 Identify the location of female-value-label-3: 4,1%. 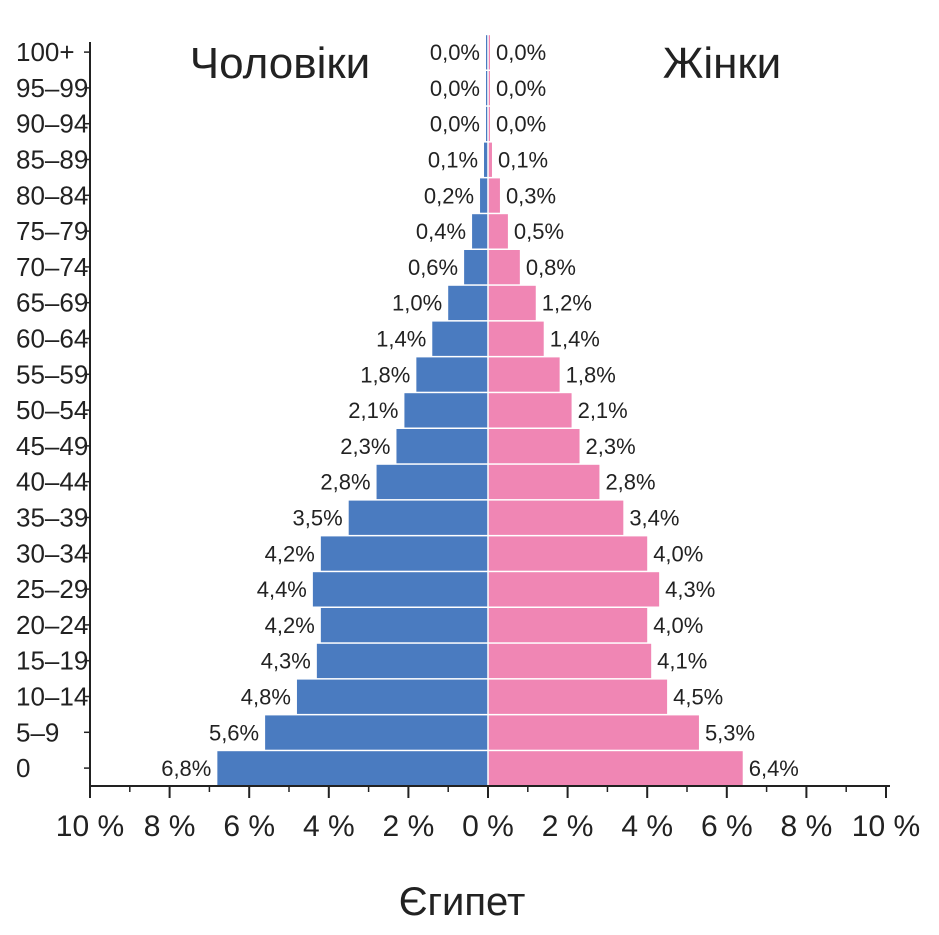
(682, 661).